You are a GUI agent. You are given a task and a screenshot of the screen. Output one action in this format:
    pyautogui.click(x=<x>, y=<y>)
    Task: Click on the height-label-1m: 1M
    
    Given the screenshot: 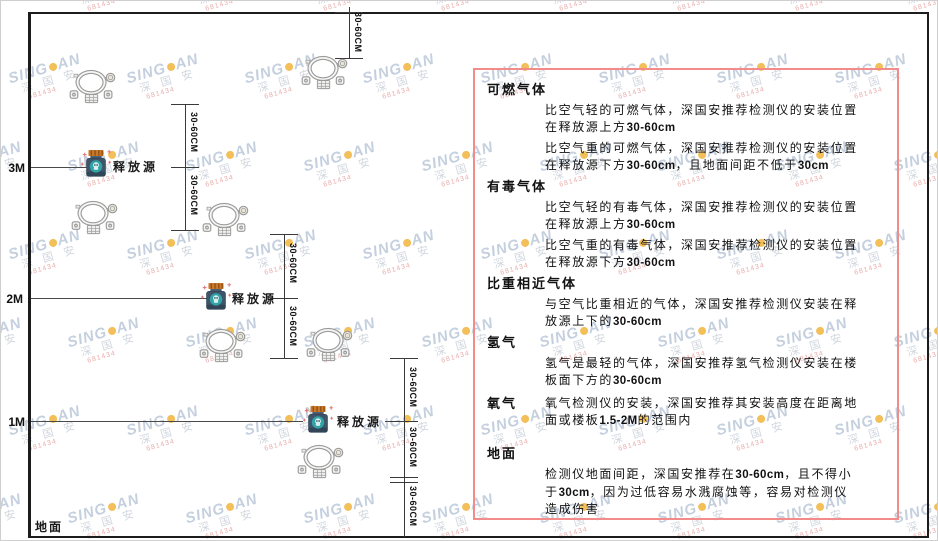 What is the action you would take?
    pyautogui.click(x=16, y=422)
    